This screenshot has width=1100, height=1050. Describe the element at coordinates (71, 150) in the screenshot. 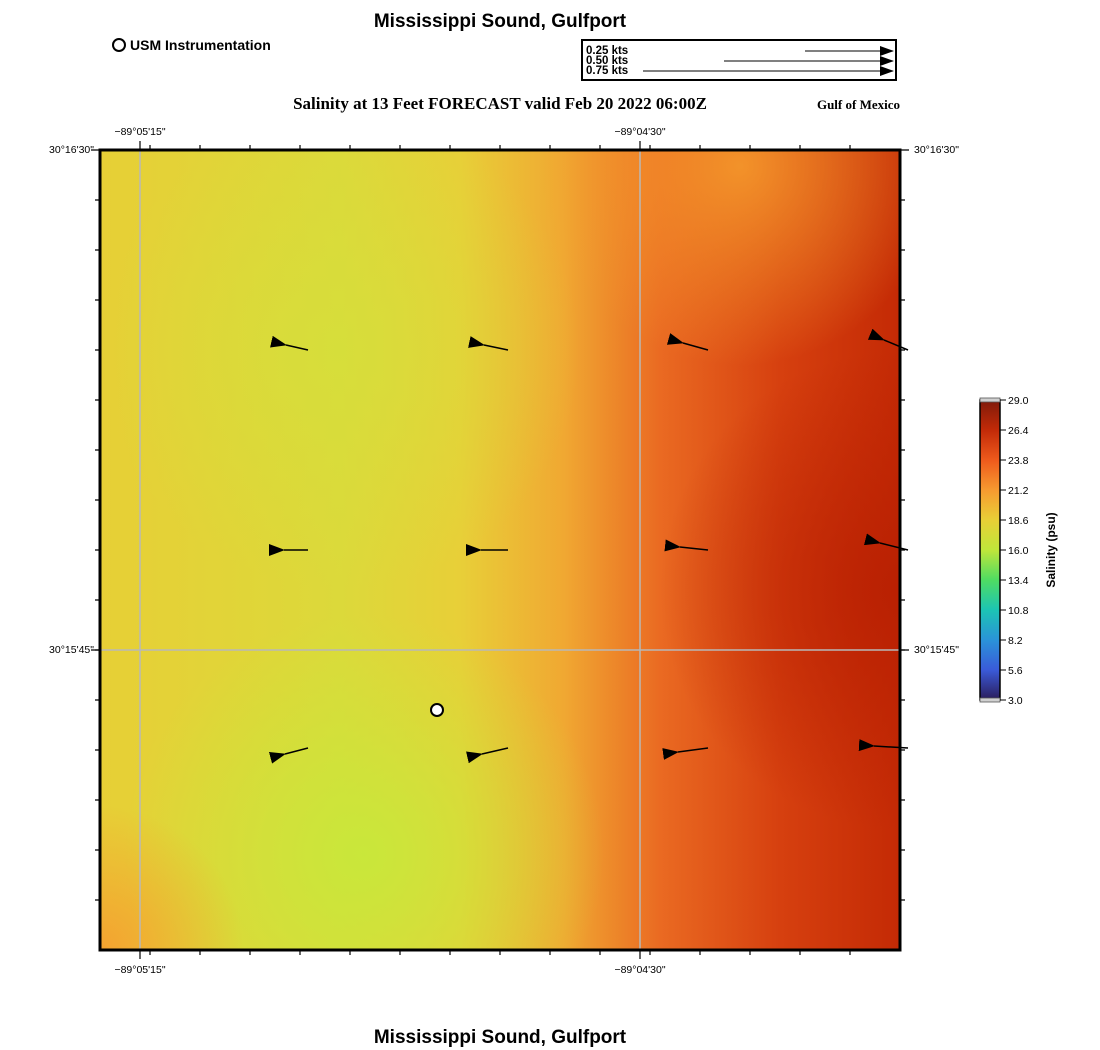

I see `lat-tick-left: 30°16'30"` at that location.